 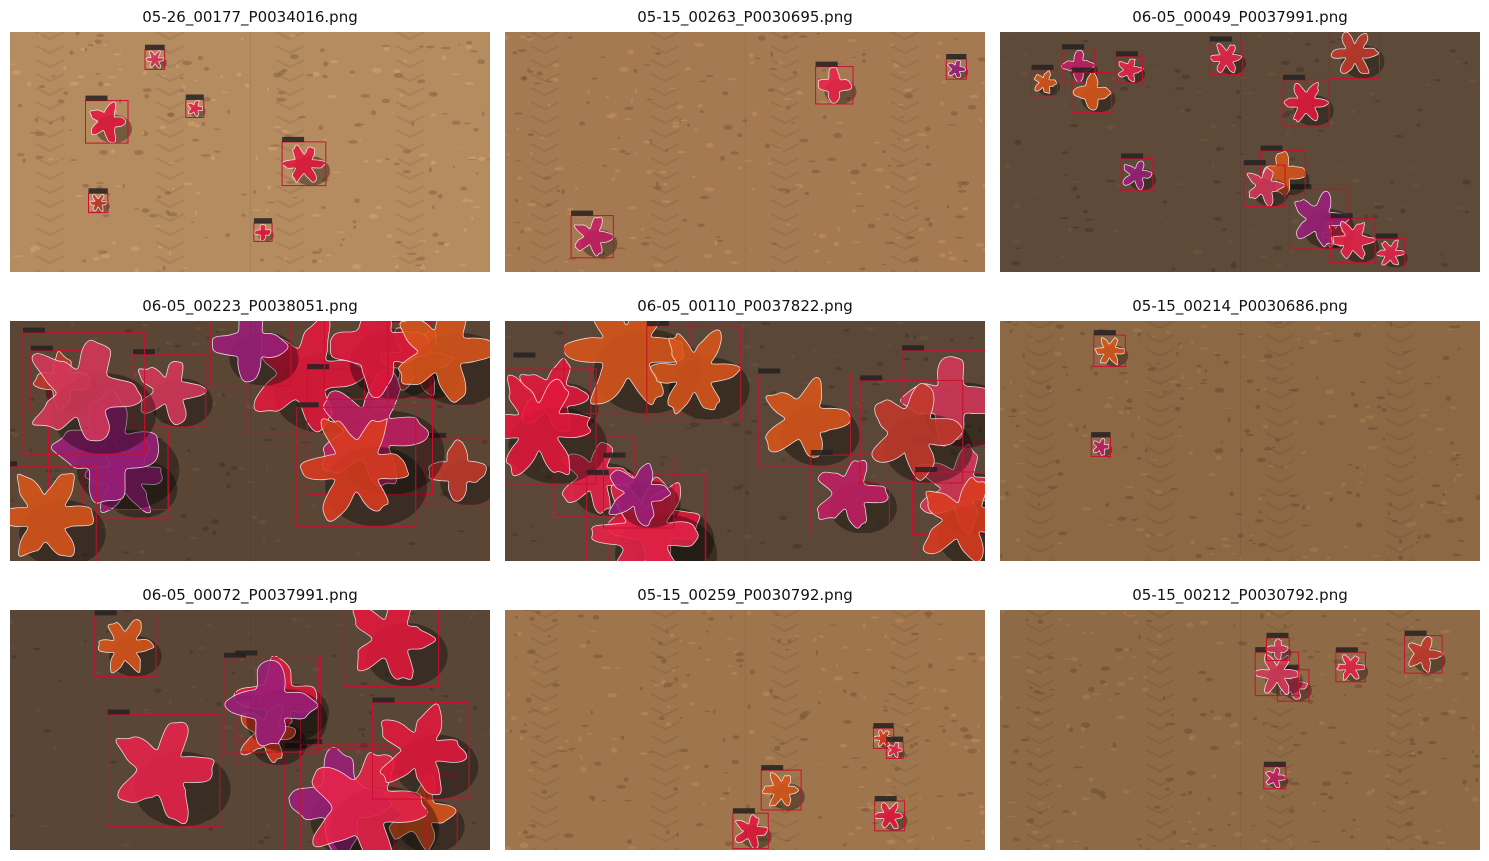 I want to click on panel-title: 05-26_00177_P0034016.png, so click(x=250, y=17).